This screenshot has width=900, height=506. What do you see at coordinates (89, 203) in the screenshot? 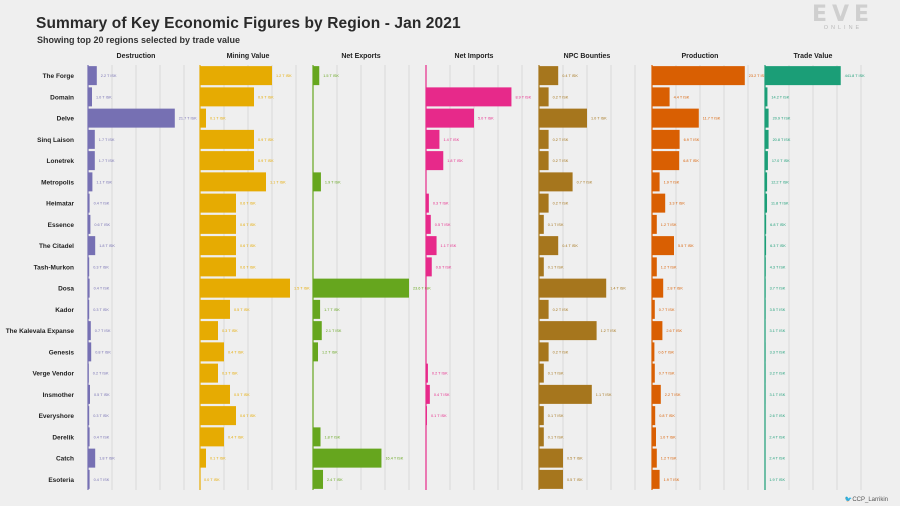
I see `bar-destruction-heimatar` at bounding box center [89, 203].